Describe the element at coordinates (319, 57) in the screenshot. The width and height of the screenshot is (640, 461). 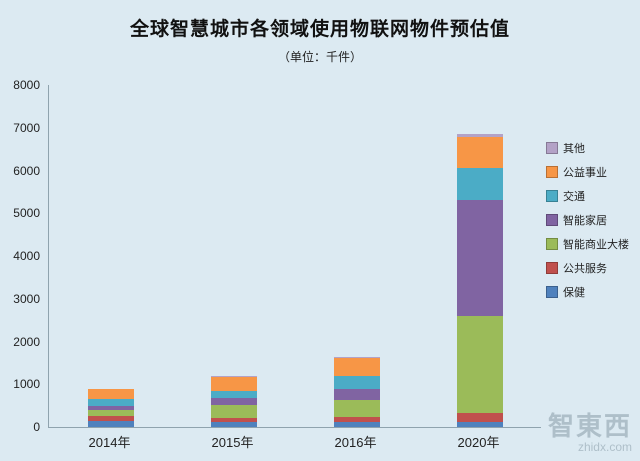
I see `chart-subtitle: （单位：千件）` at that location.